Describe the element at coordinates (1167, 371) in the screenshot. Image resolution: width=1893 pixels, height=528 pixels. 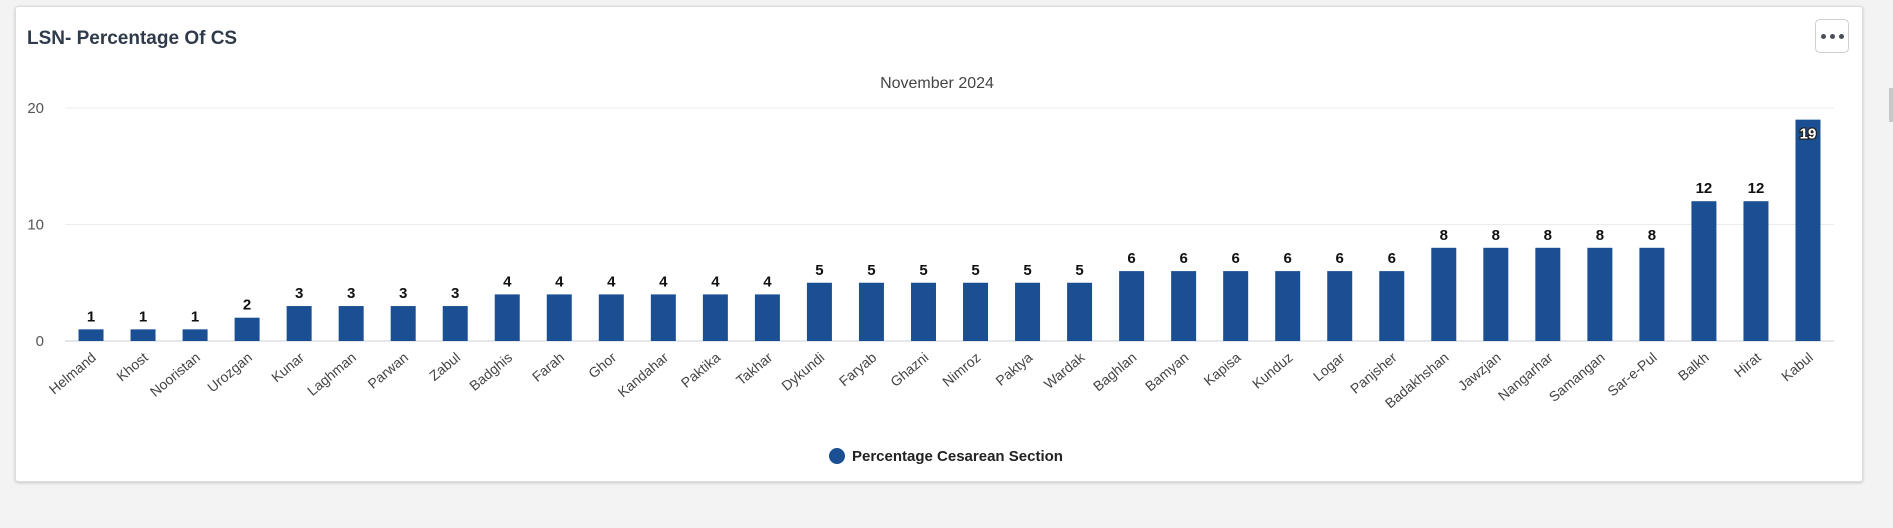
I see `x-tick-label: Bamyan` at that location.